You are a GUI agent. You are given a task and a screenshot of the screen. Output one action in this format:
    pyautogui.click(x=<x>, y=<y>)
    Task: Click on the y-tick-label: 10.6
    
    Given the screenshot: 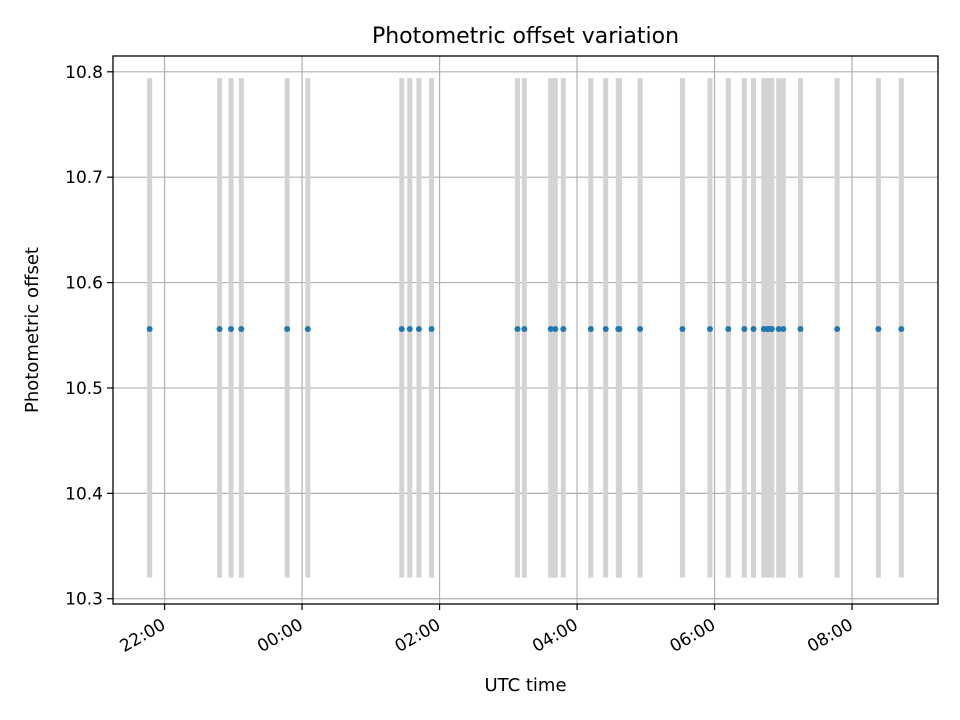 What is the action you would take?
    pyautogui.click(x=84, y=284)
    